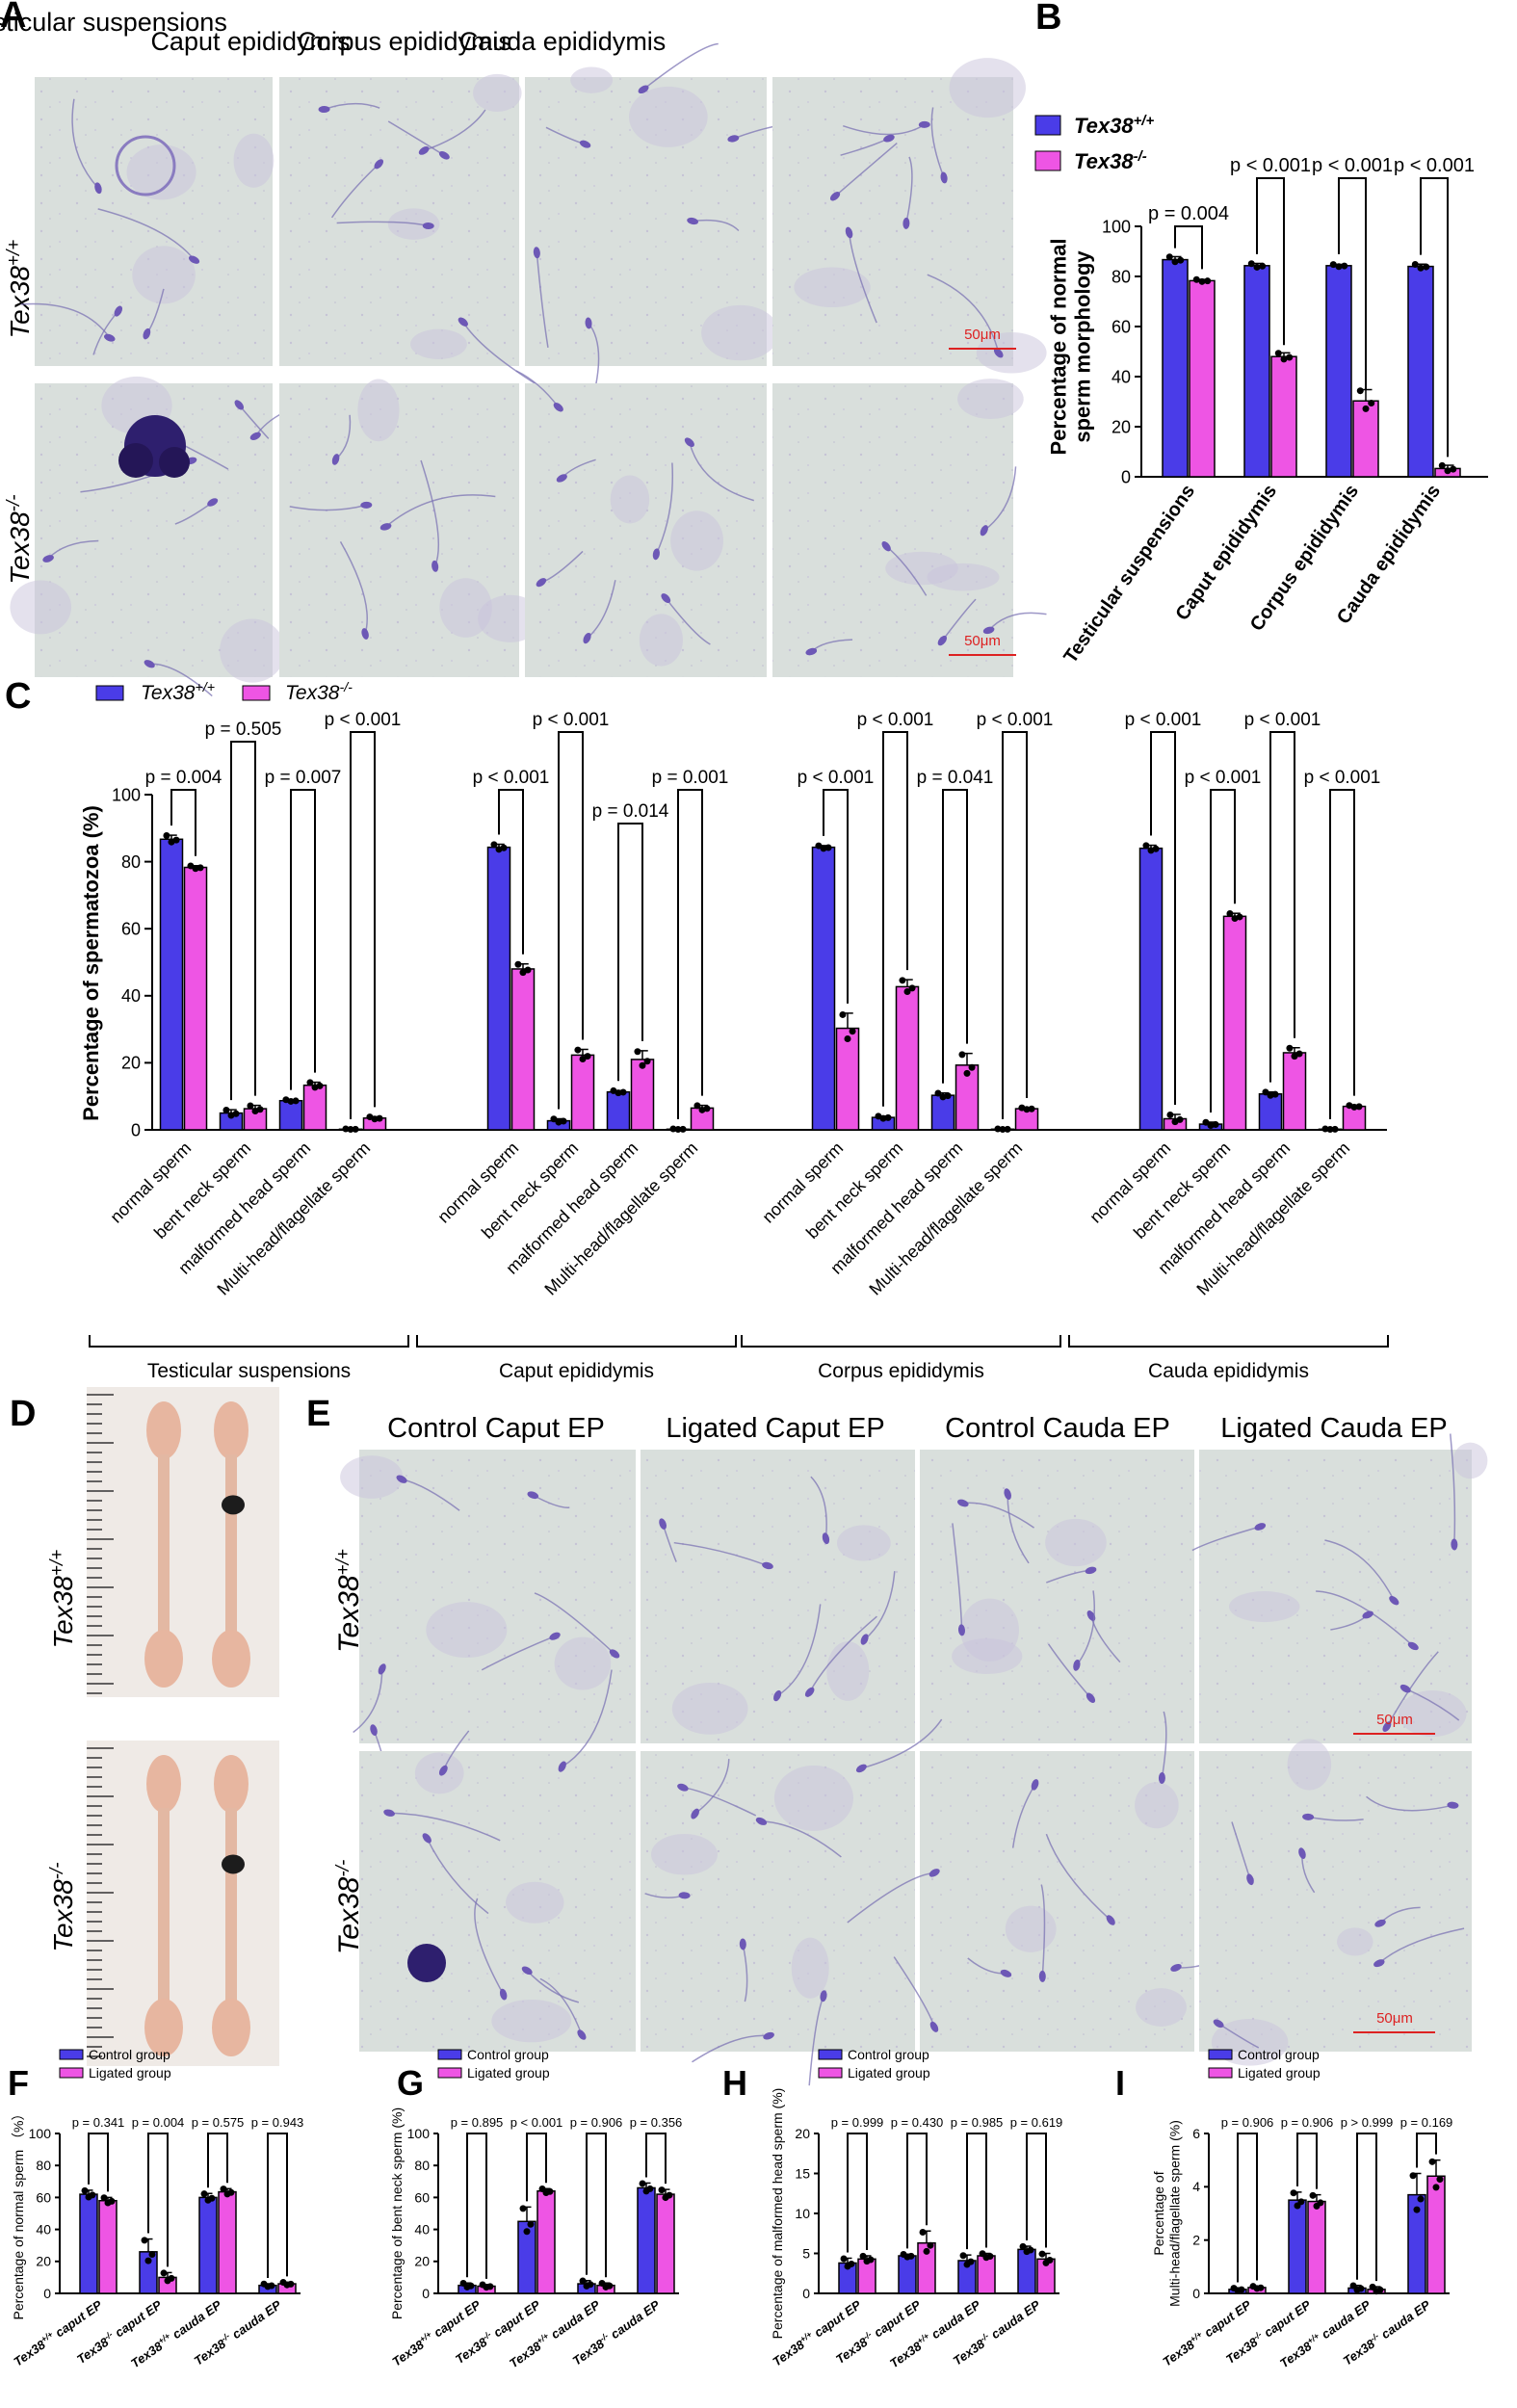  What do you see at coordinates (374, 1730) in the screenshot?
I see `panel-e-micrograph-r1-c1-sperm-head` at bounding box center [374, 1730].